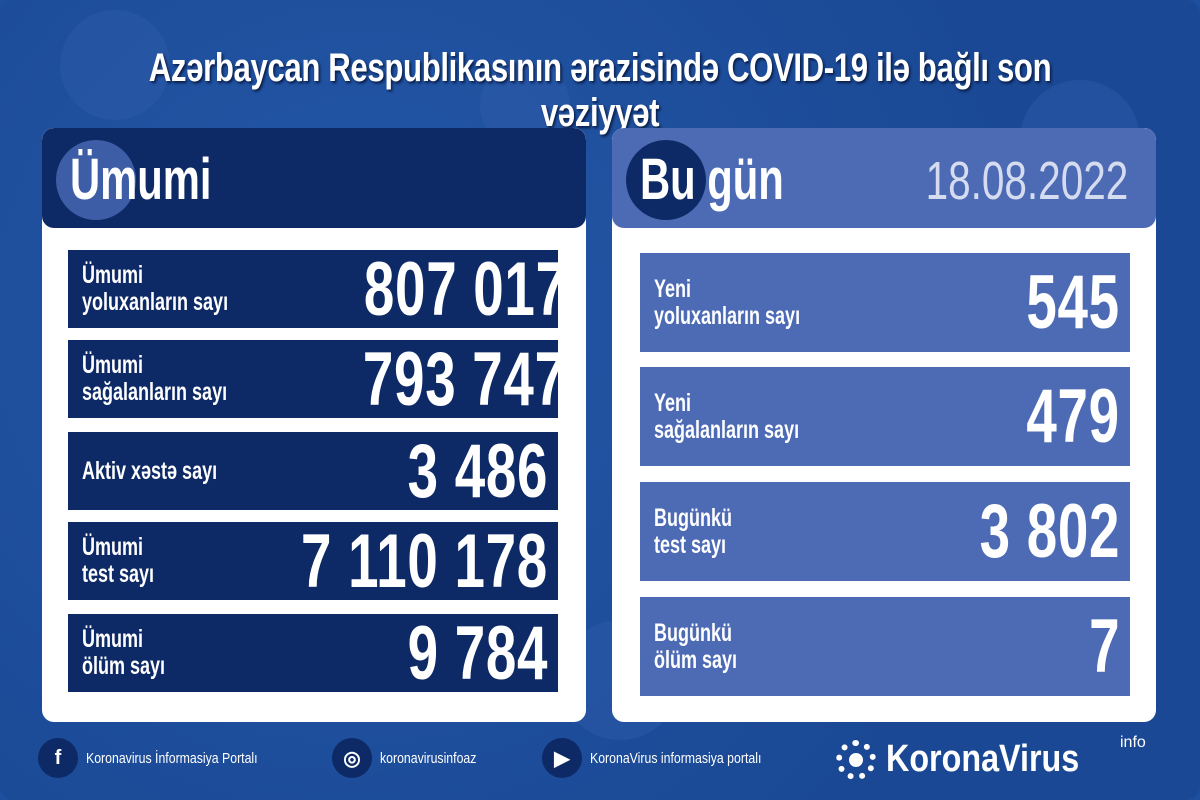 The height and width of the screenshot is (800, 1200). What do you see at coordinates (885, 646) in the screenshot?
I see `stat-row: Bugünkü ölüm sayı 7` at bounding box center [885, 646].